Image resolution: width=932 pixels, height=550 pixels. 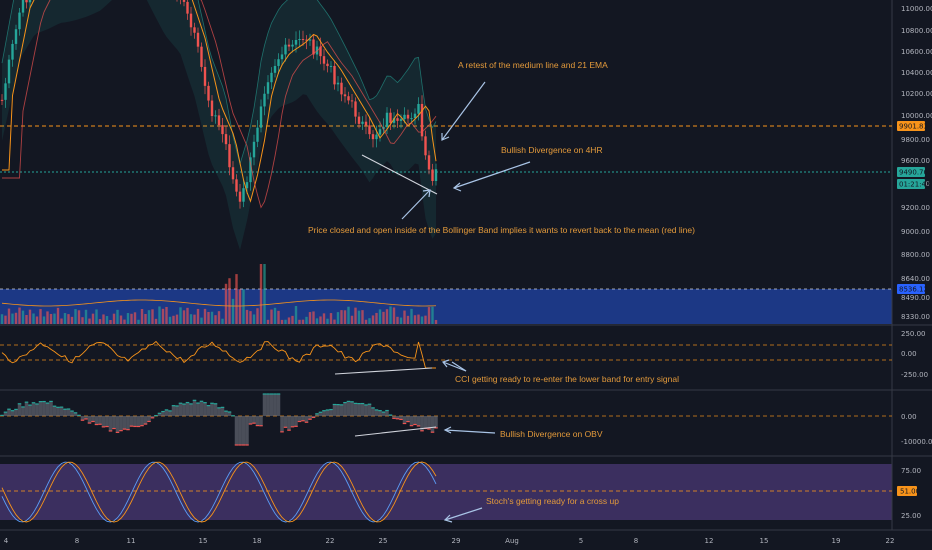 What do you see at coordinates (446, 492) in the screenshot?
I see `stoch-band` at bounding box center [446, 492].